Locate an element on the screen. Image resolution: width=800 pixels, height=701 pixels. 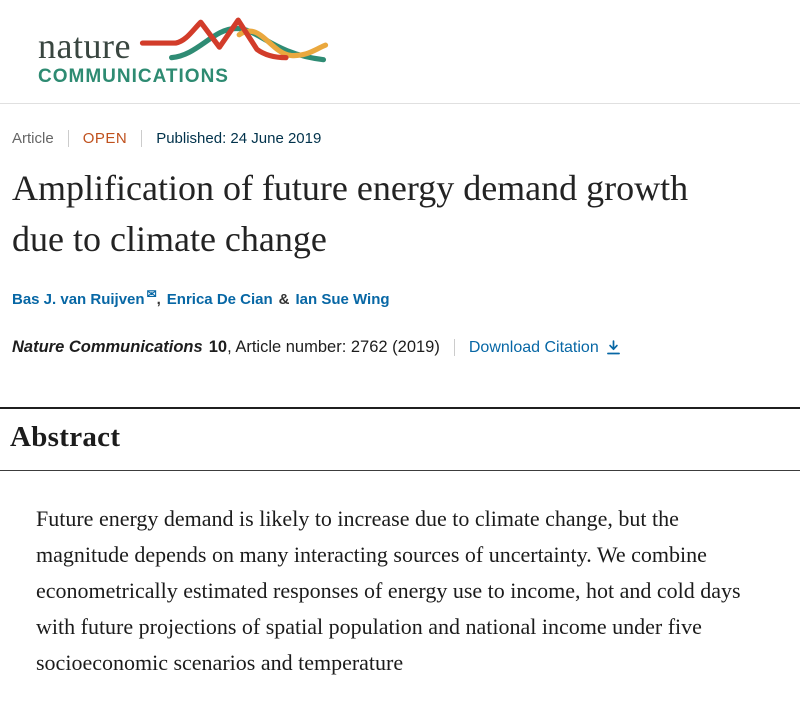
abstract-heading-band: Abstract is located at coordinates (400, 439).